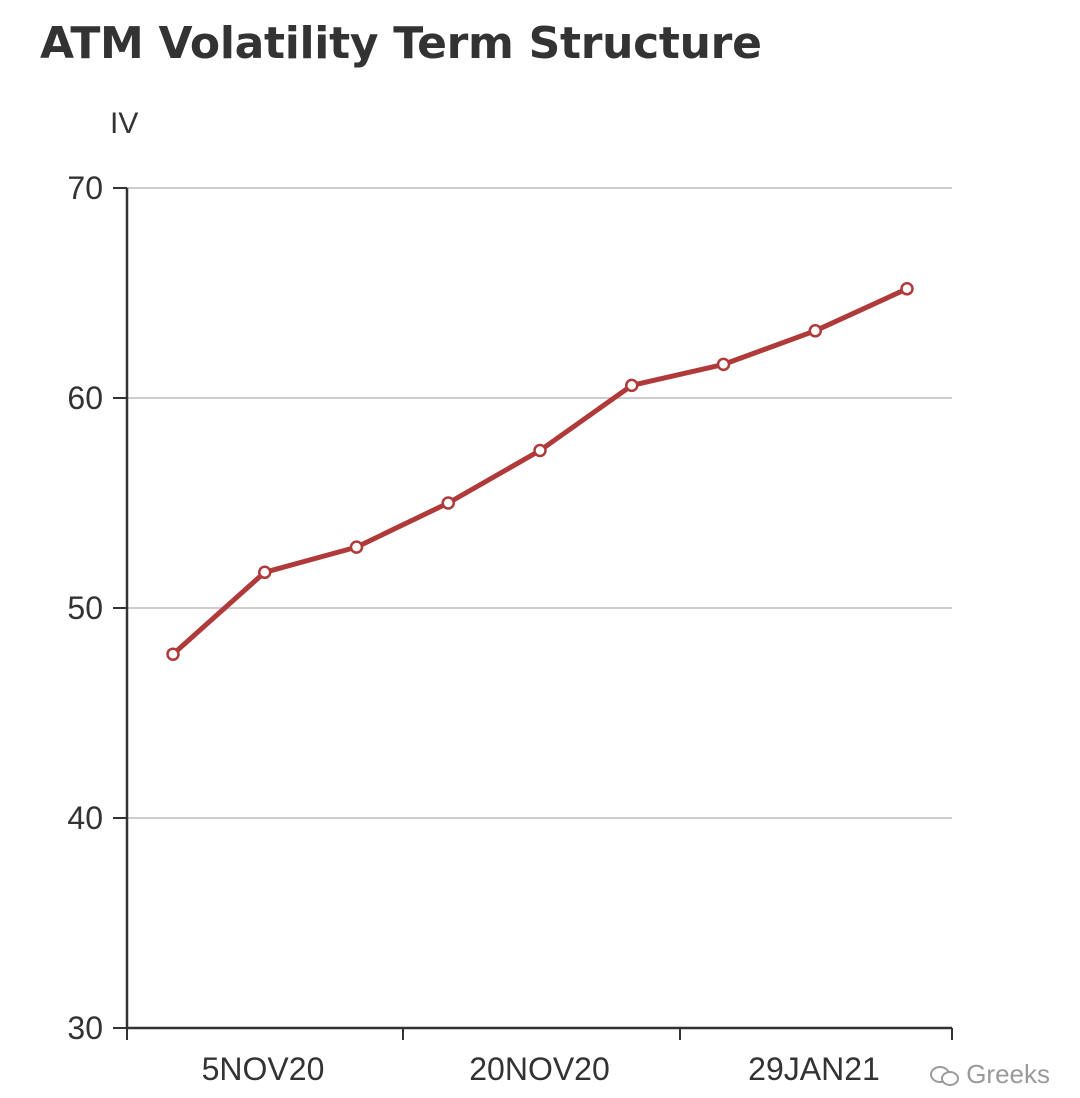  I want to click on y-axis-title: IV, so click(124, 123).